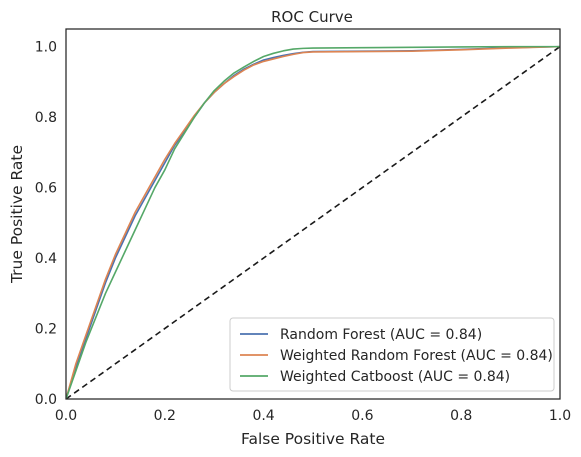 This screenshot has width=581, height=457. What do you see at coordinates (46, 118) in the screenshot?
I see `y-tick-label: 0.8` at bounding box center [46, 118].